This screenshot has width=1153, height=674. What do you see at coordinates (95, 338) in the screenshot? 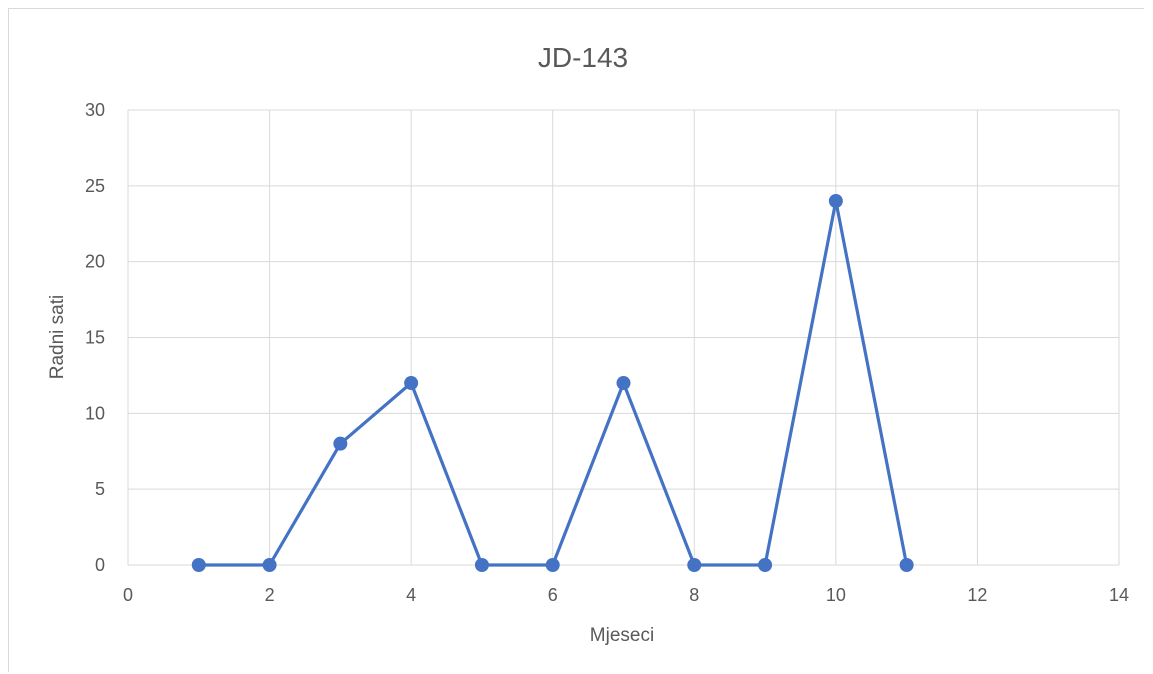
I see `y-tick-label: 15` at bounding box center [95, 338].